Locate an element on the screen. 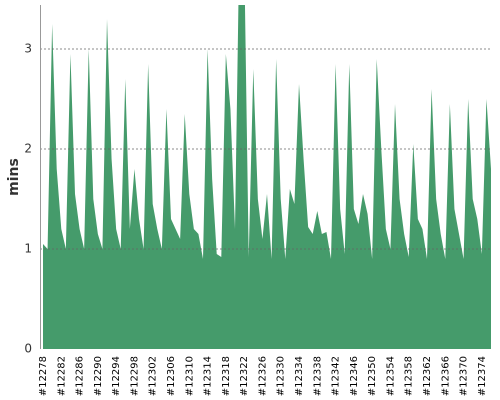 Image resolution: width=500 pixels, height=400 pixels. x-tick-label: #12334 is located at coordinates (299, 376).